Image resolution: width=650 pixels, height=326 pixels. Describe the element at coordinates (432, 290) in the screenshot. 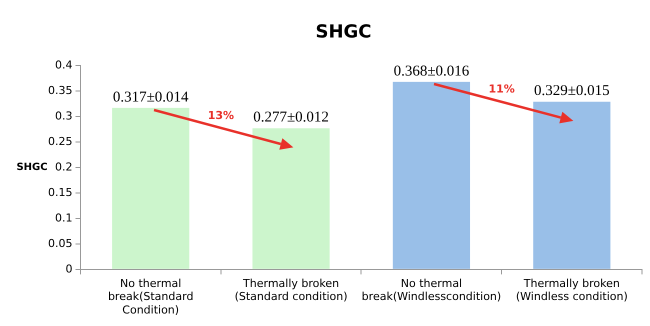

I see `x-tick-label: No thermal break(Windlesscondition)` at that location.